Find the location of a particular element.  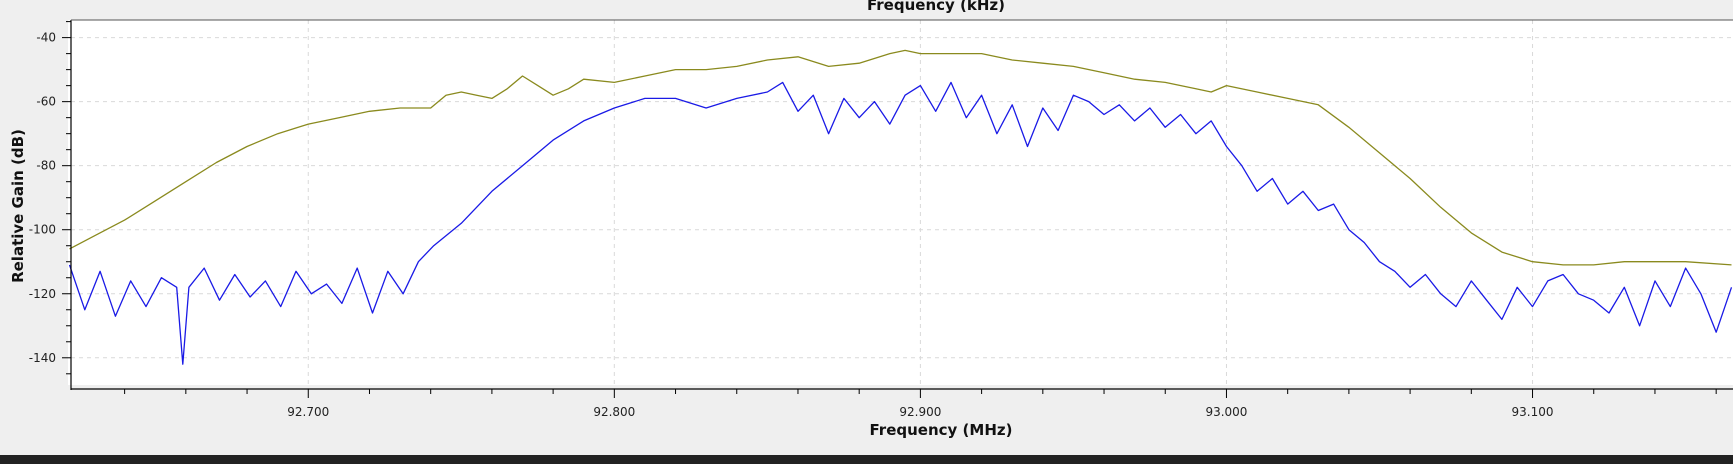

x-tick-label: 92.700 is located at coordinates (308, 412).